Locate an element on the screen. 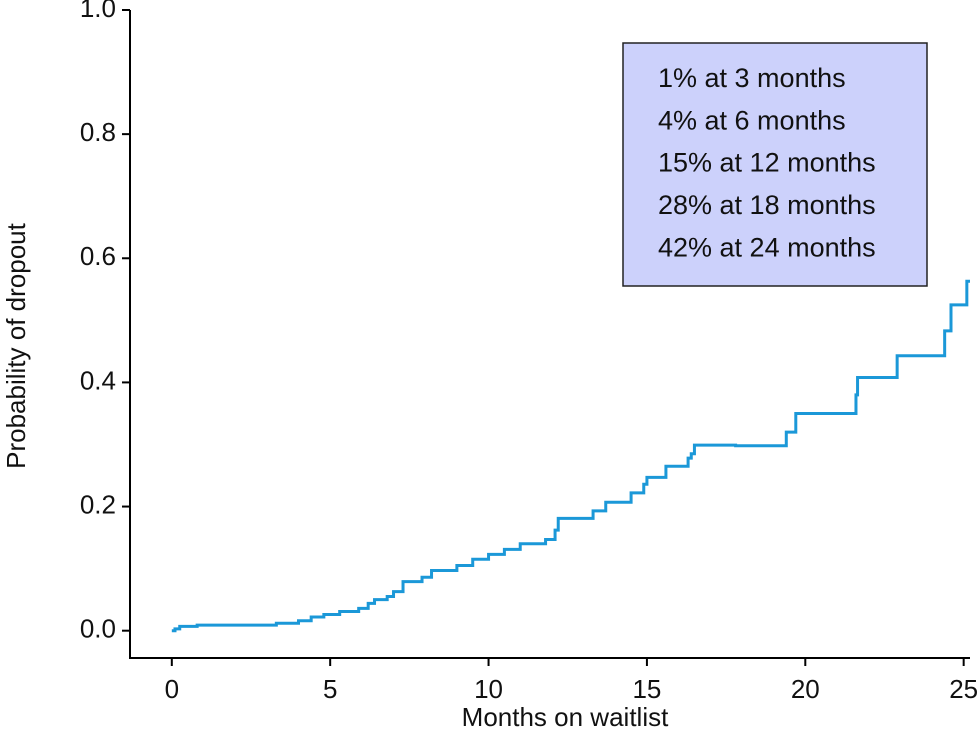 Image resolution: width=979 pixels, height=740 pixels. y-tick-label: 0.8 is located at coordinates (98, 132).